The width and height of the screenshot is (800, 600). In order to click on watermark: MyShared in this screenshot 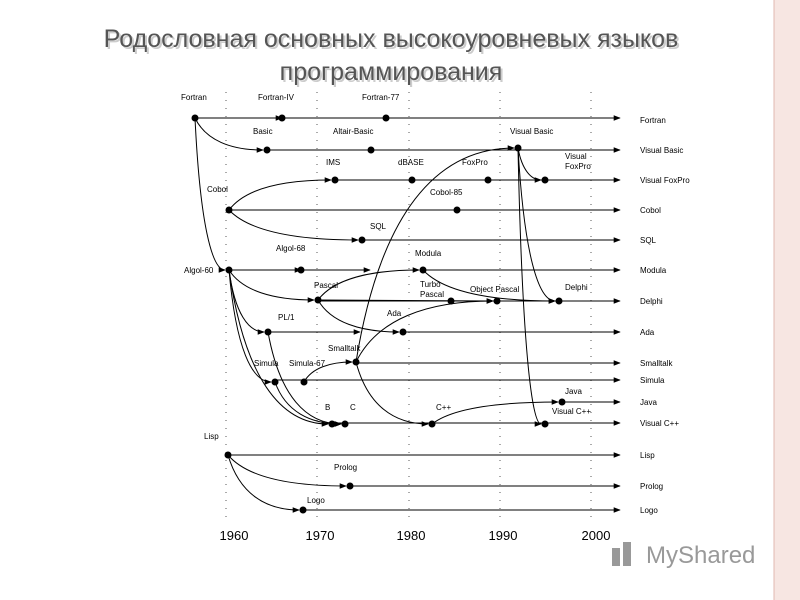, I will do `click(683, 555)`.